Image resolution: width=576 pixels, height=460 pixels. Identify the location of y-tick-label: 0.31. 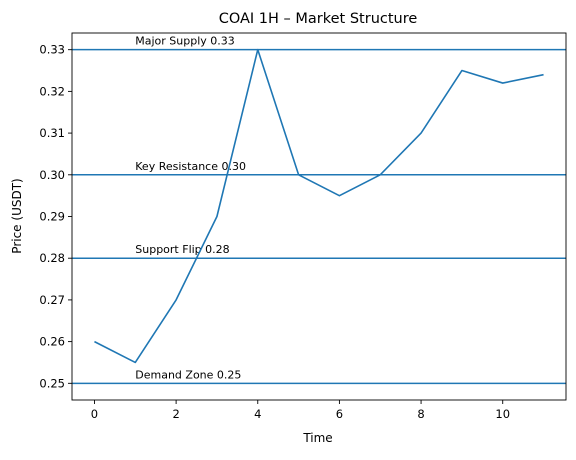
(52, 133).